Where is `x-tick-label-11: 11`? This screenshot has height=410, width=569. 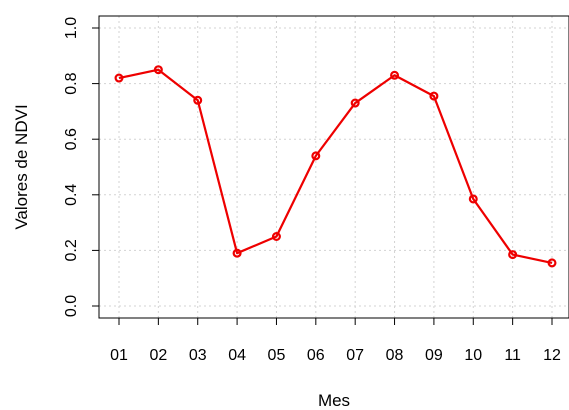 x-tick-label-11: 11 is located at coordinates (512, 355).